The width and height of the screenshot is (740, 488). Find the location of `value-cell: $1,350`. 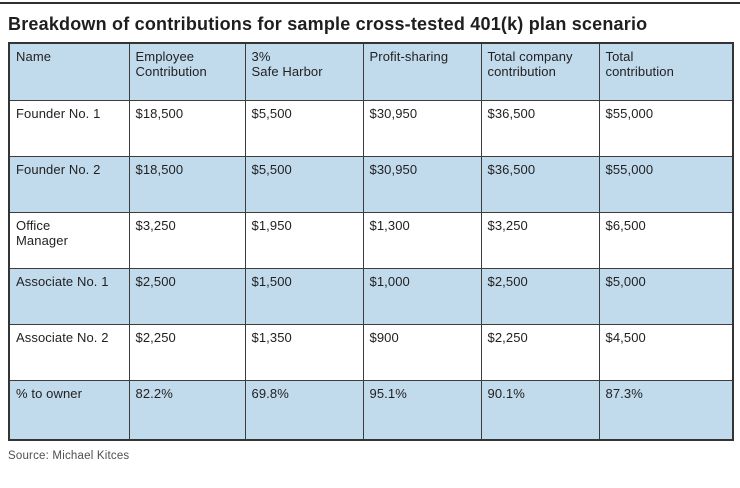

value-cell: $1,350 is located at coordinates (304, 352).